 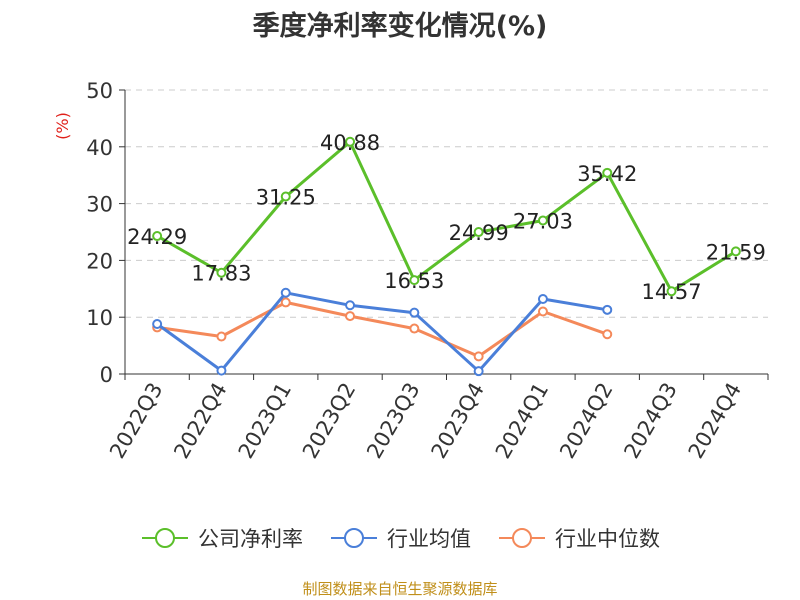 I want to click on data-label: 21.59, so click(x=736, y=252).